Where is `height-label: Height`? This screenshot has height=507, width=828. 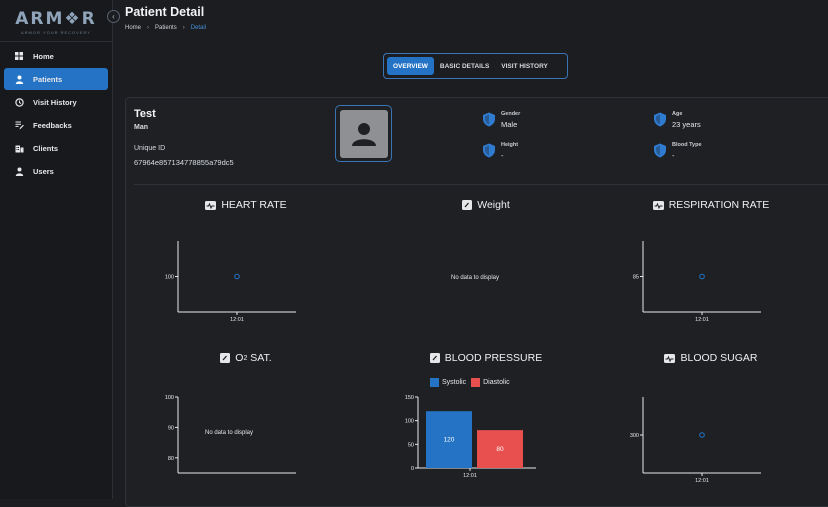 height-label: Height is located at coordinates (510, 145).